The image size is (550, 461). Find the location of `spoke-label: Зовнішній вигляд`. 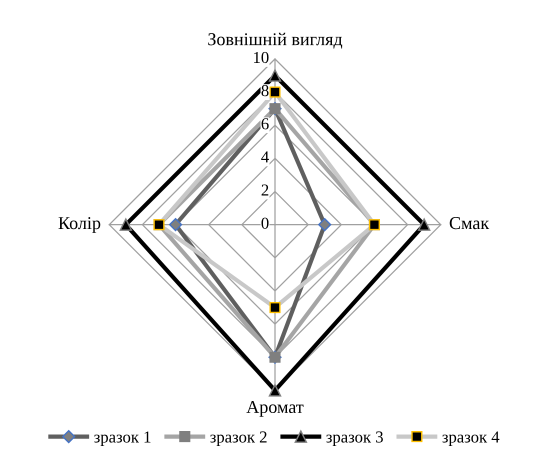

spoke-label: Зовнішній вигляд is located at coordinates (275, 40).